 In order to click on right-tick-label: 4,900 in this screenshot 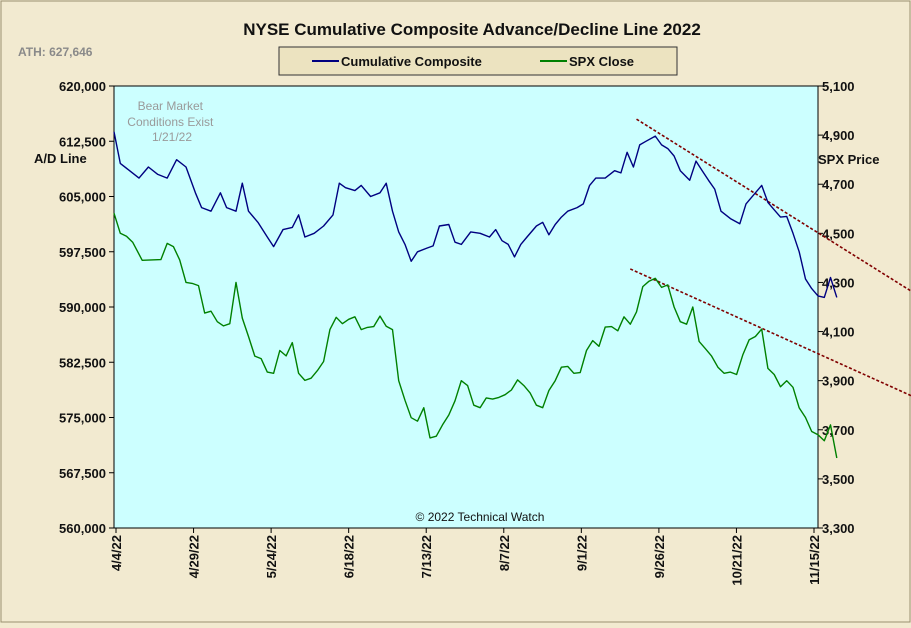, I will do `click(838, 135)`.